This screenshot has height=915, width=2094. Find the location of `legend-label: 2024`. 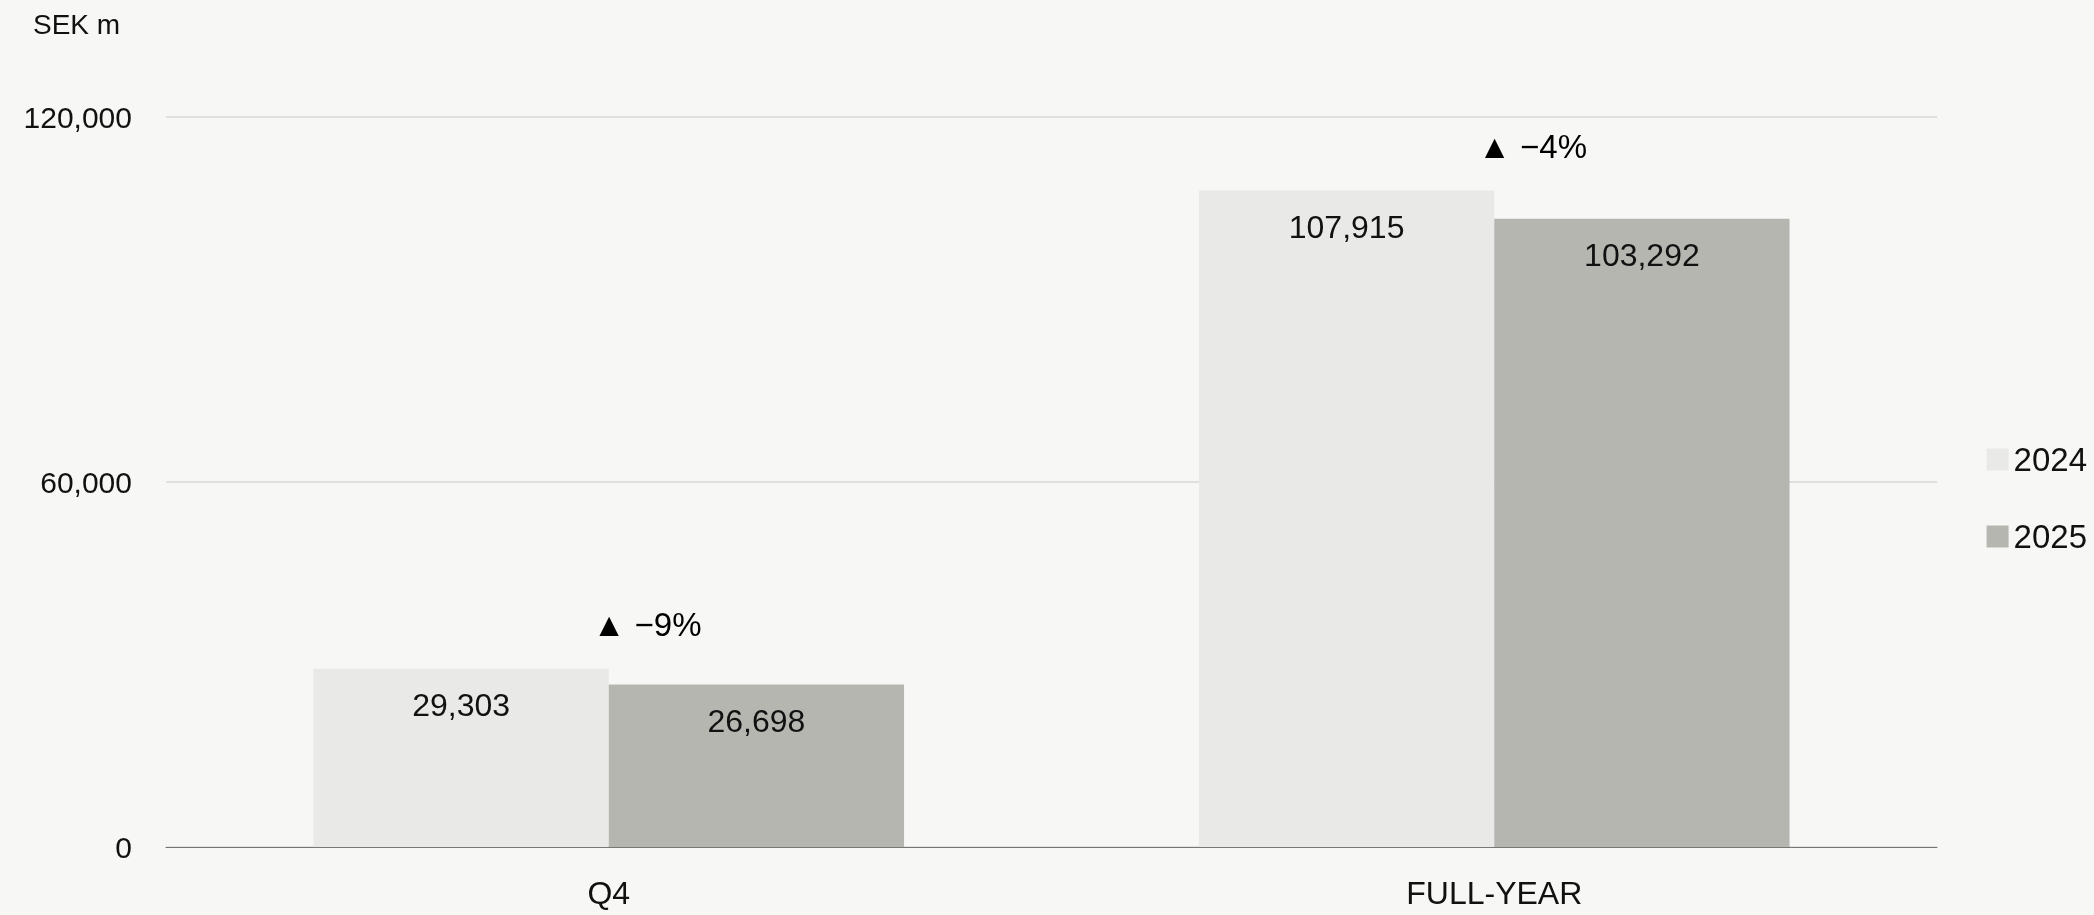

legend-label: 2024 is located at coordinates (2050, 459).